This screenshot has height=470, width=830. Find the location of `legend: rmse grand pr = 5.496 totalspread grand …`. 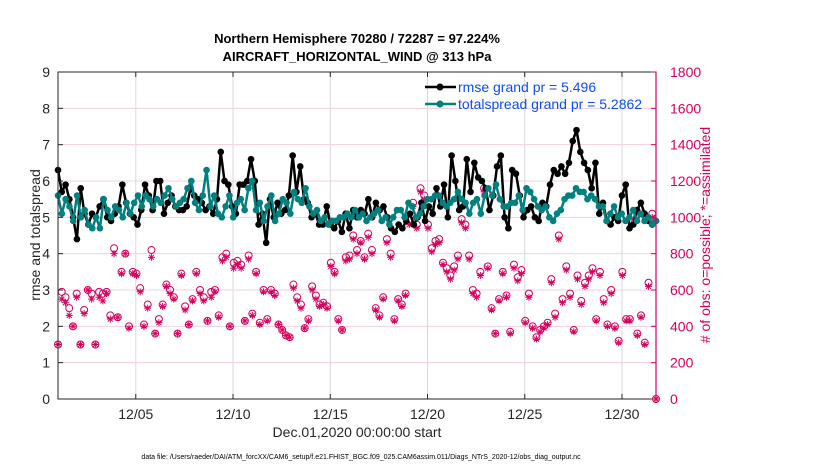

legend: rmse grand pr = 5.496 totalspread grand … is located at coordinates (533, 95).